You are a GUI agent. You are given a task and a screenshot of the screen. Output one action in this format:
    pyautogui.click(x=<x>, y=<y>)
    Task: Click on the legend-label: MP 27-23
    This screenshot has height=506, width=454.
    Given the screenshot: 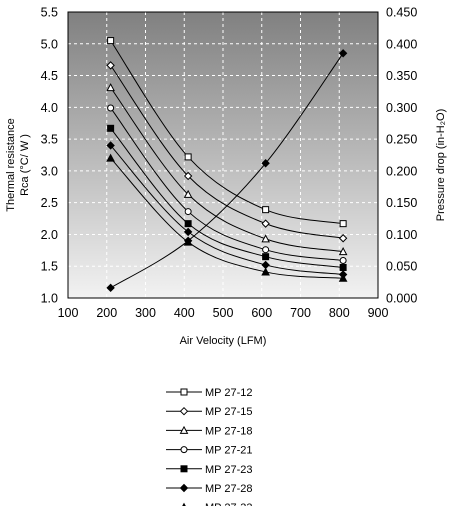 What is the action you would take?
    pyautogui.click(x=229, y=470)
    